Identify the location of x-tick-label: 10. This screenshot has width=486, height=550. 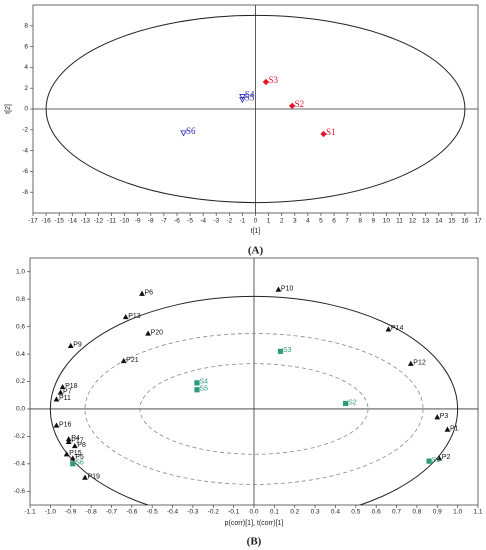
(387, 221).